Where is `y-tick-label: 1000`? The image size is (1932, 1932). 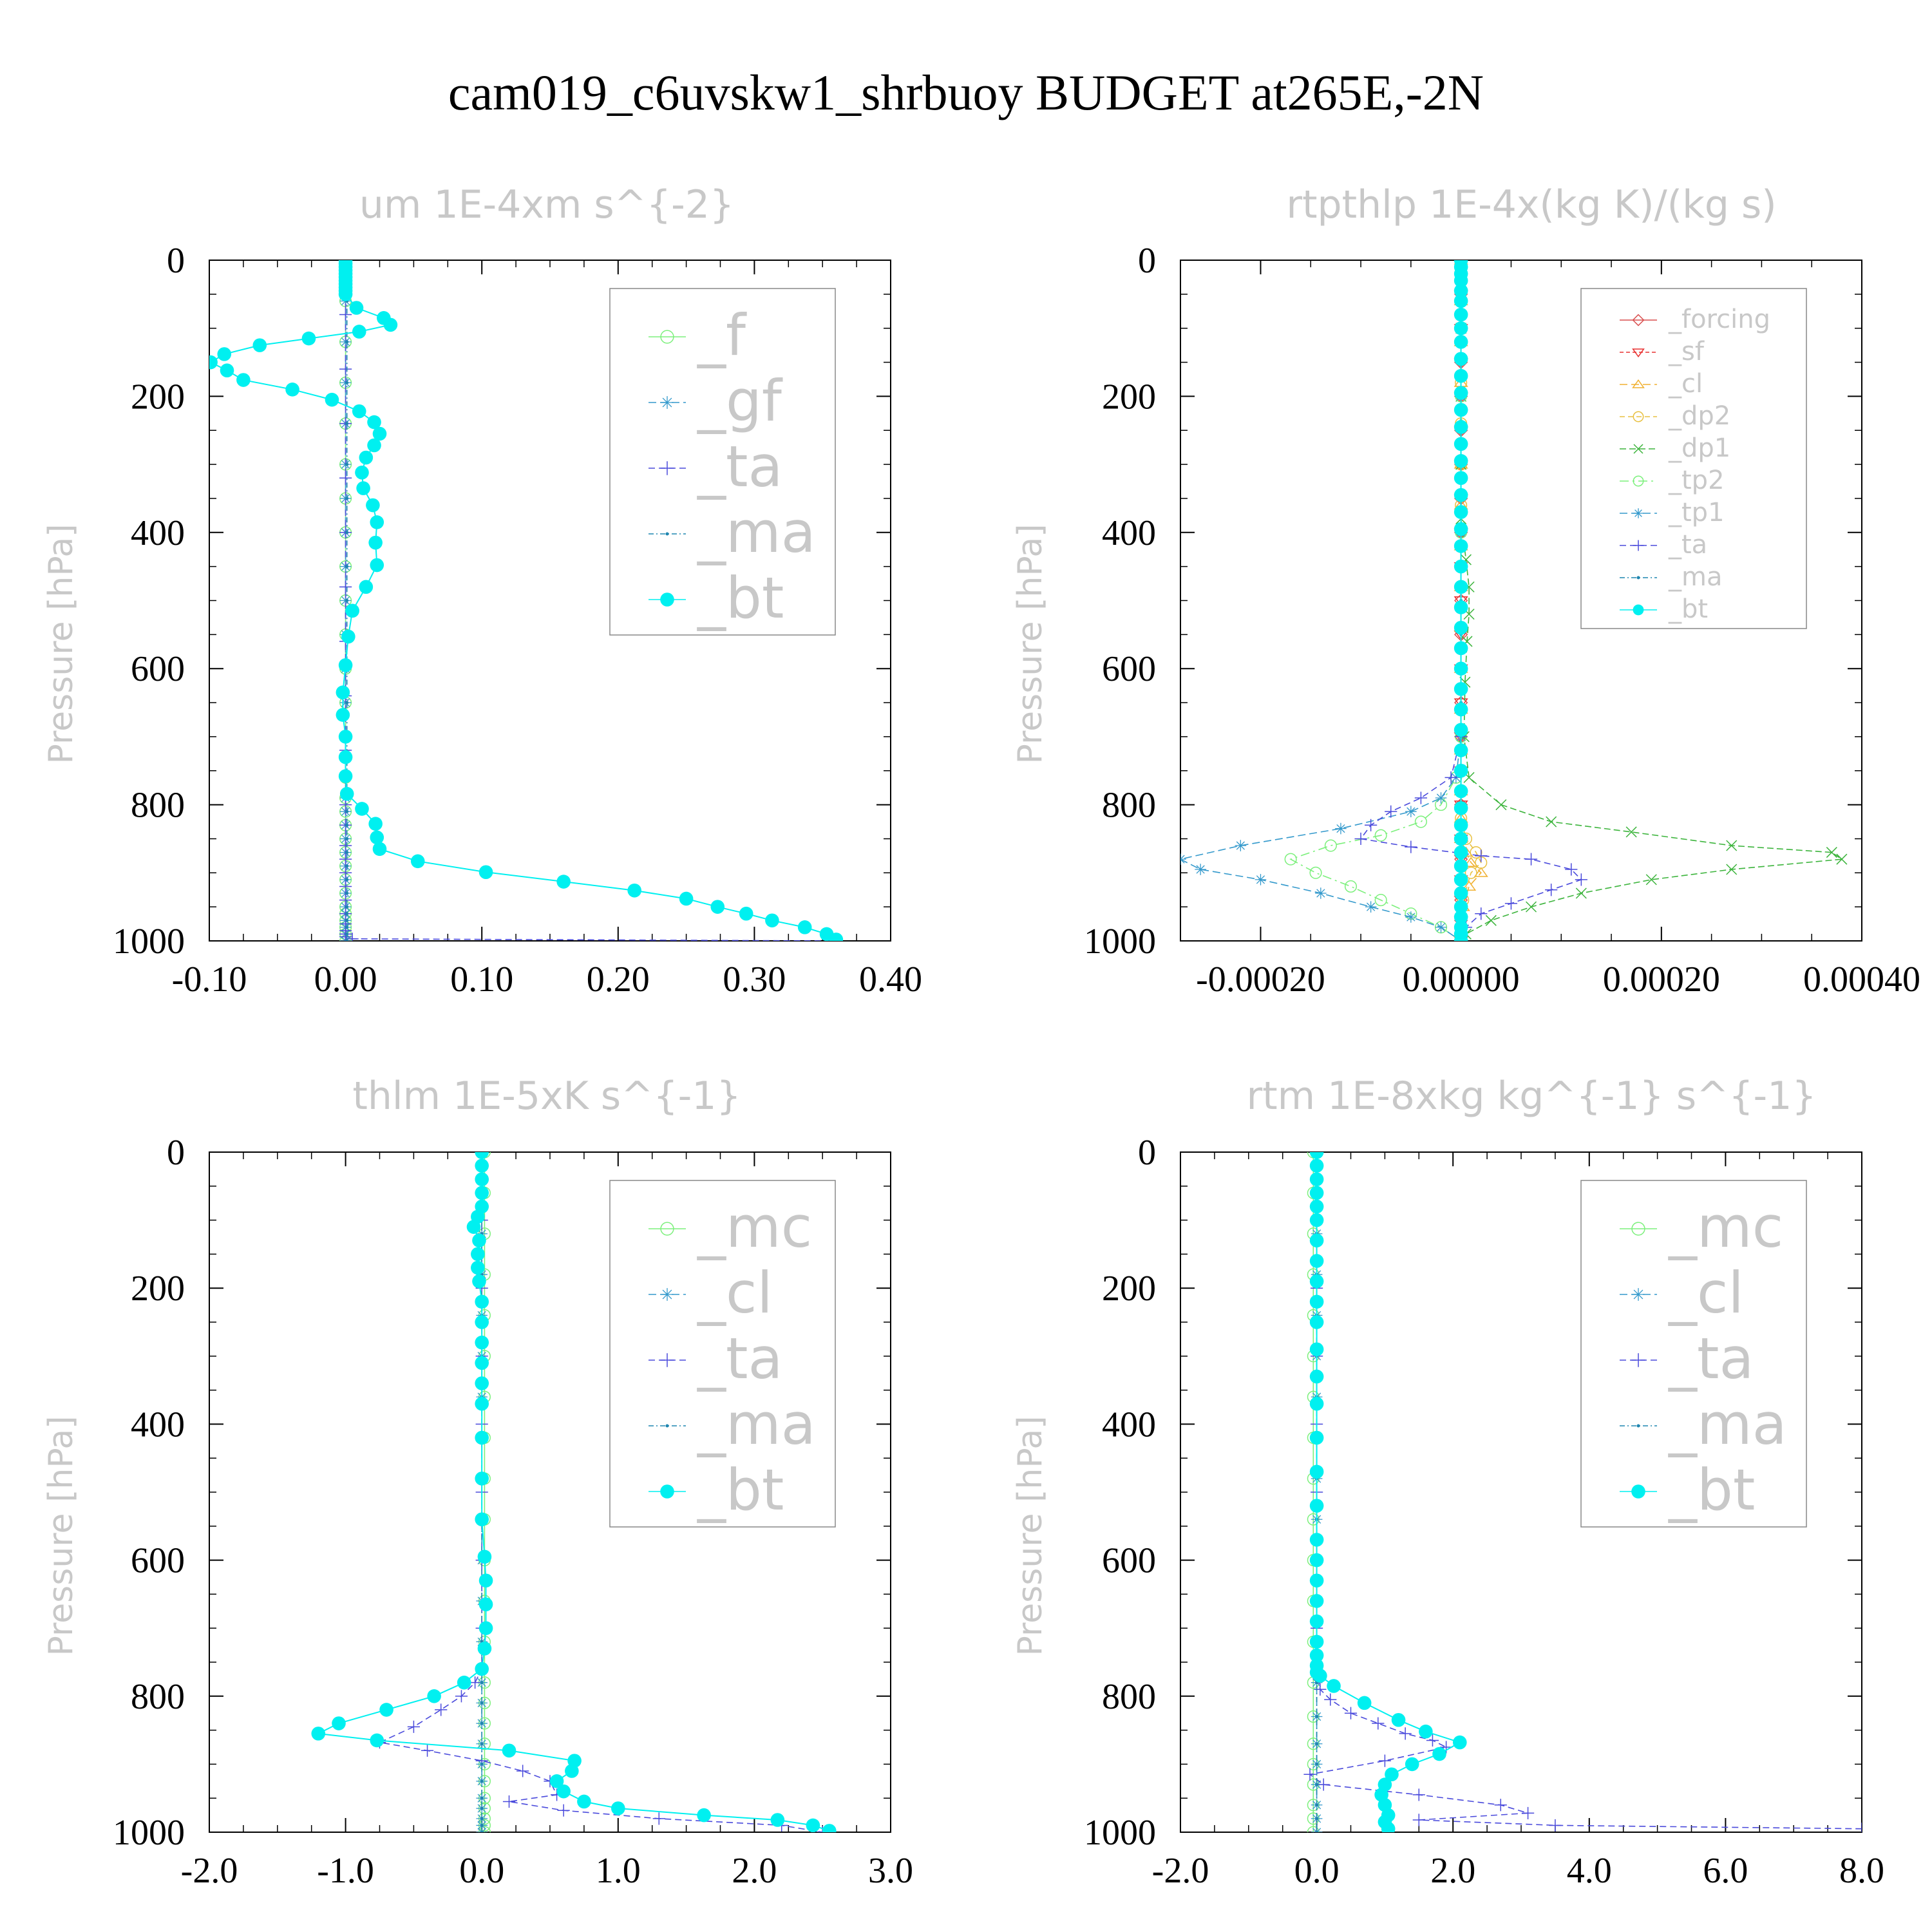 y-tick-label: 1000 is located at coordinates (1120, 942).